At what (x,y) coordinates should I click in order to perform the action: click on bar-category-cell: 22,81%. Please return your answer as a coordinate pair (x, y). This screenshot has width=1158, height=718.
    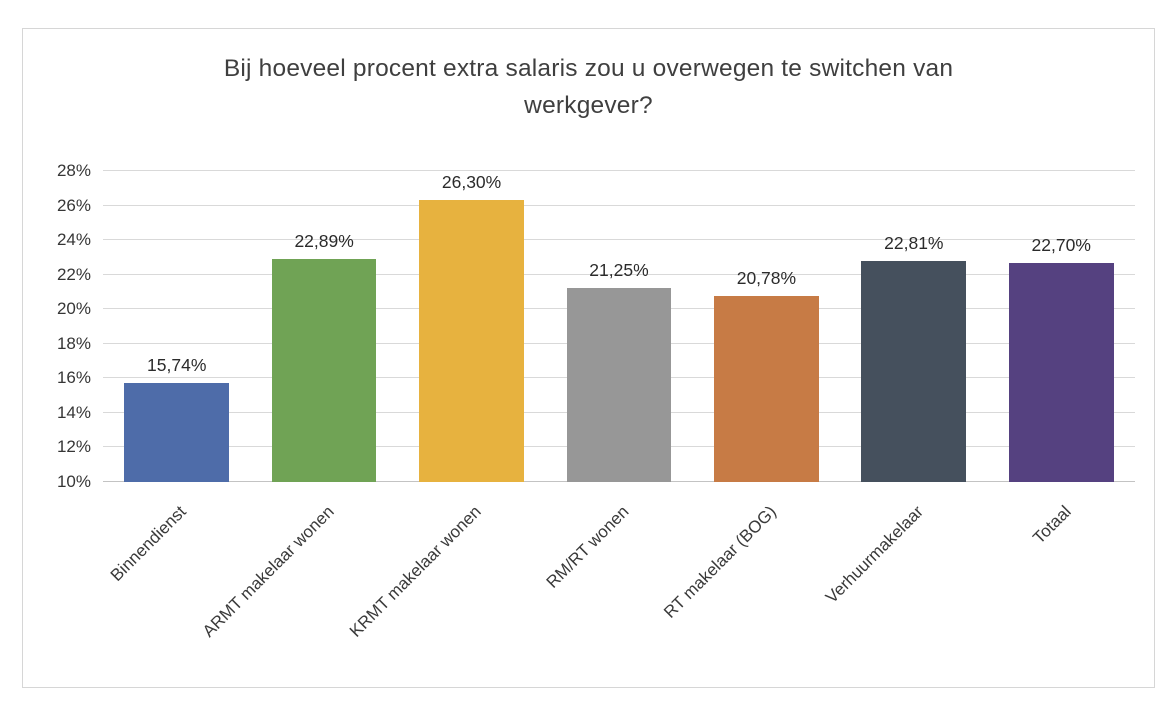
    Looking at the image, I should click on (913, 326).